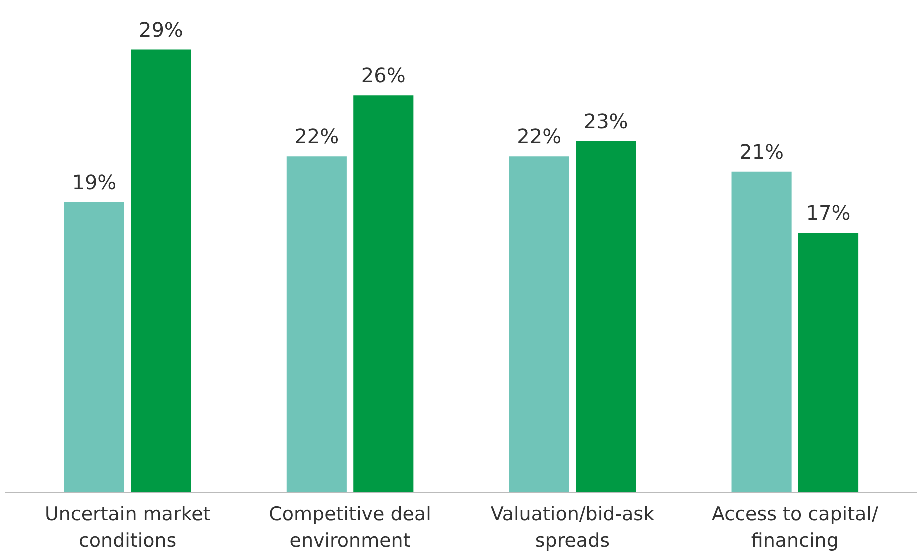  Describe the element at coordinates (606, 121) in the screenshot. I see `data-label: 23%` at that location.